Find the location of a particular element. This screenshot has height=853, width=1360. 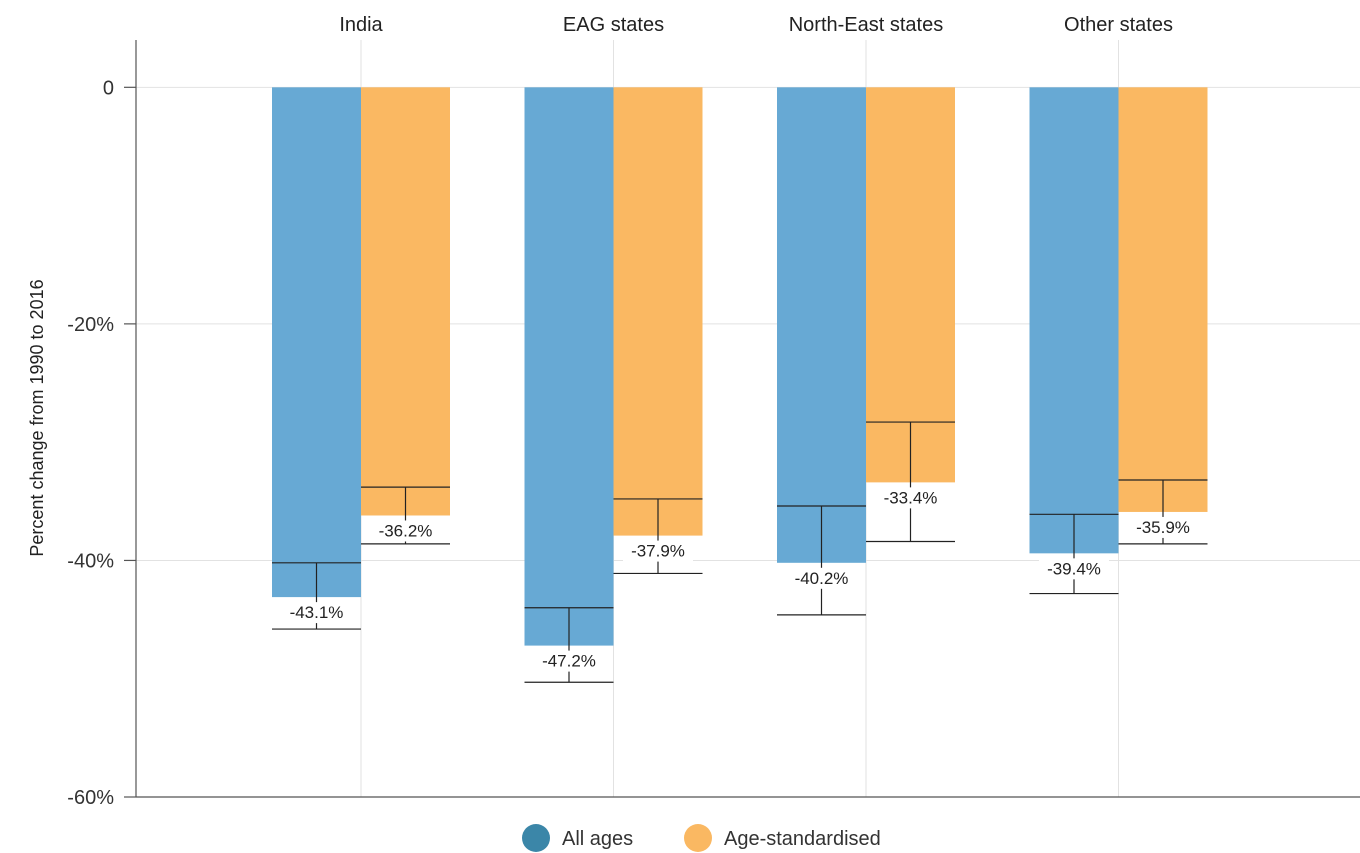

data-label: -36.2% is located at coordinates (406, 530).